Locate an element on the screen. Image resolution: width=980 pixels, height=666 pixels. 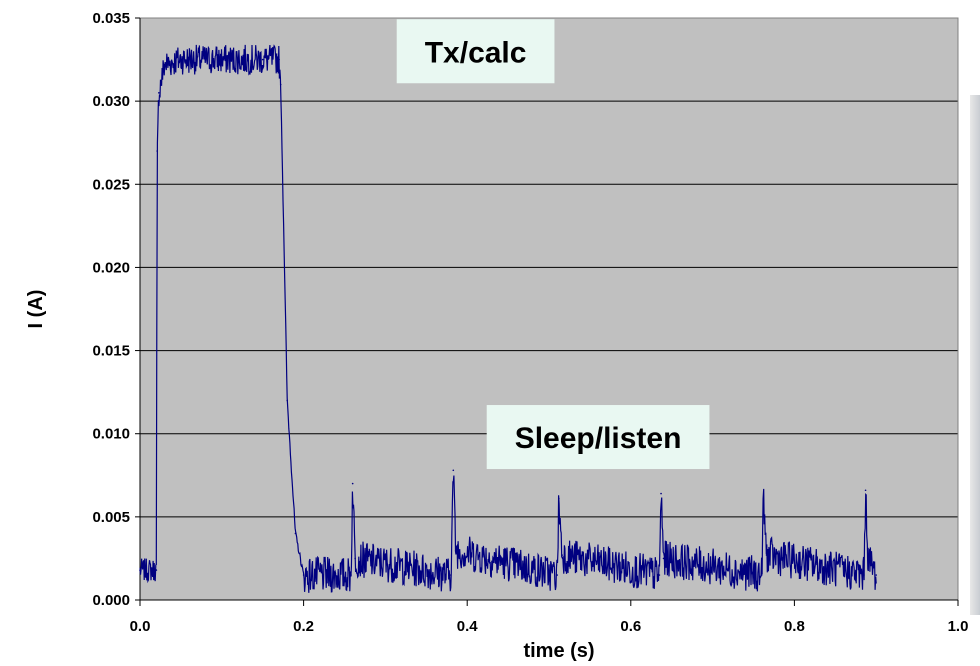
y-tick-label: 0.030 is located at coordinates (111, 101).